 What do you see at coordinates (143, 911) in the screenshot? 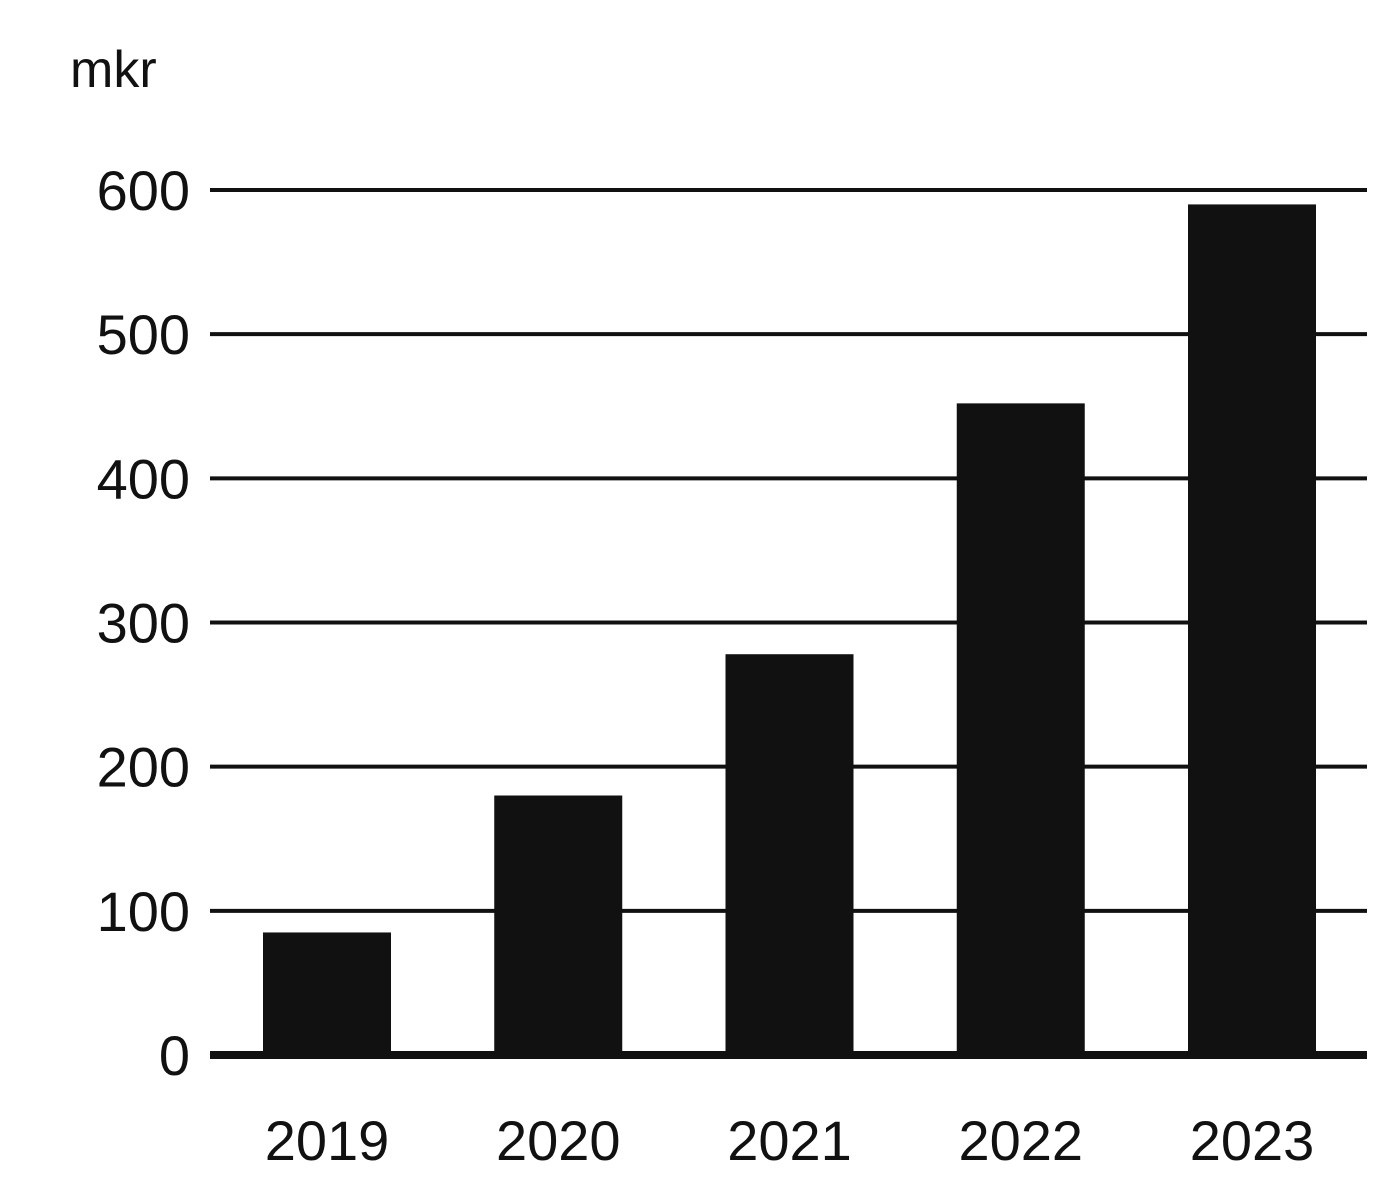
I see `y-tick-label: 100` at bounding box center [143, 911].